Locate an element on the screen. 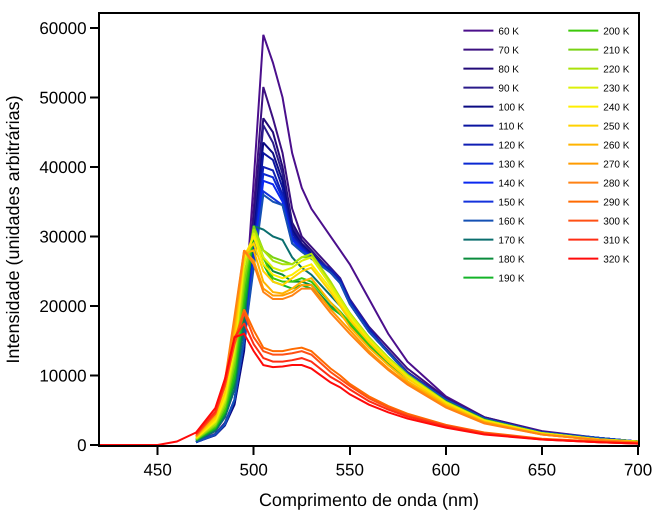 This screenshot has width=664, height=519. x-tick-label: 700 is located at coordinates (638, 470).